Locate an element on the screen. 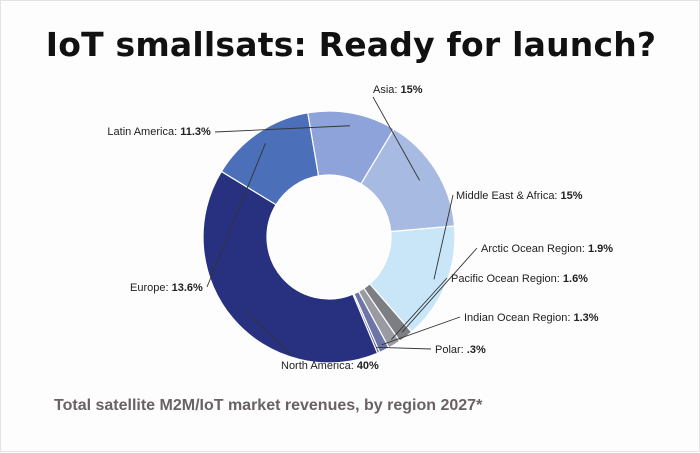 This screenshot has height=453, width=700. slice-latin-america is located at coordinates (351, 147).